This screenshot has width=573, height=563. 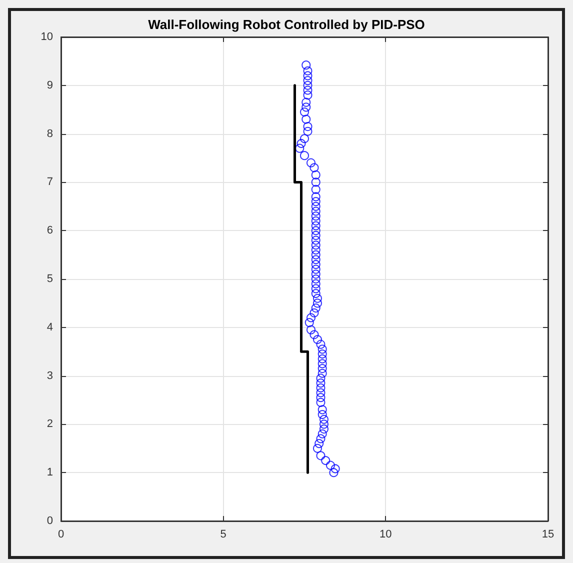 I want to click on y-tick-label: 6, so click(x=49, y=230).